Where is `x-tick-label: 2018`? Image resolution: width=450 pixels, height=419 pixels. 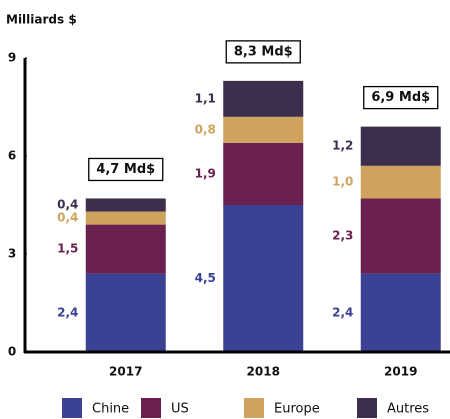
x-tick-label: 2018 is located at coordinates (263, 372).